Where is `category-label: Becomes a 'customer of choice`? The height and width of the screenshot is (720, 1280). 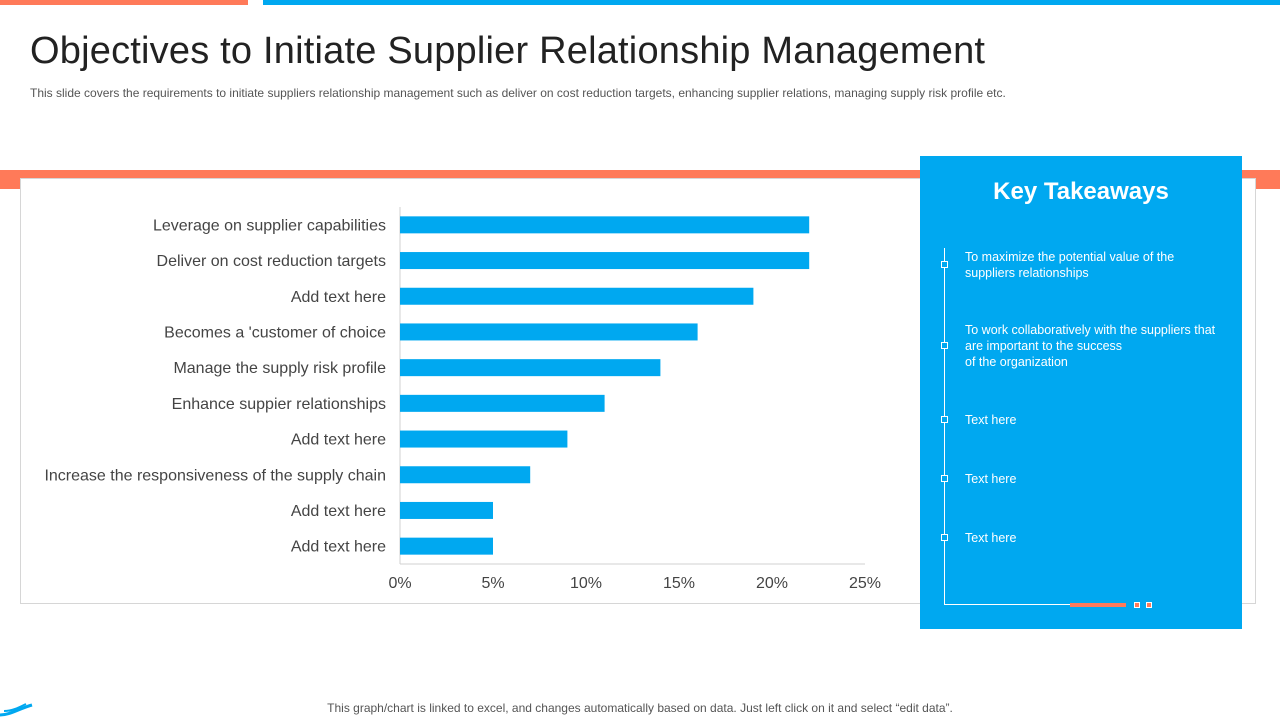
category-label: Becomes a 'customer of choice is located at coordinates (275, 332).